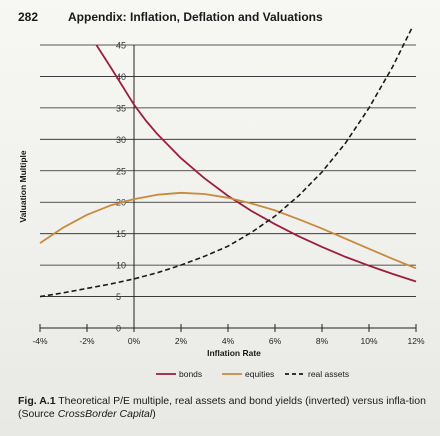  What do you see at coordinates (121, 266) in the screenshot?
I see `y-tick-label: 10` at bounding box center [121, 266].